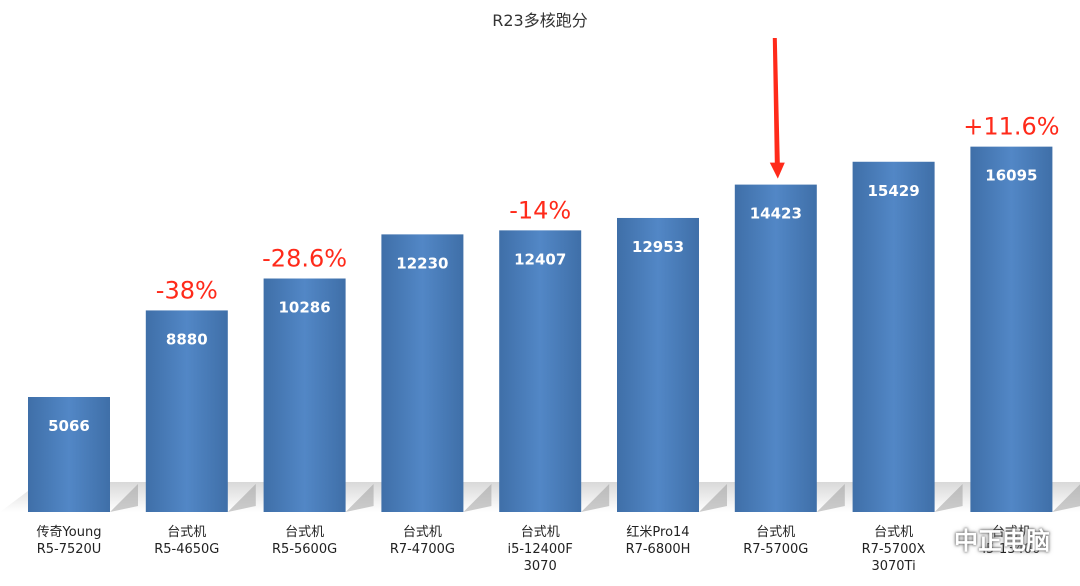 This screenshot has width=1080, height=586. What do you see at coordinates (777, 108) in the screenshot?
I see `highlight-arrow` at bounding box center [777, 108].